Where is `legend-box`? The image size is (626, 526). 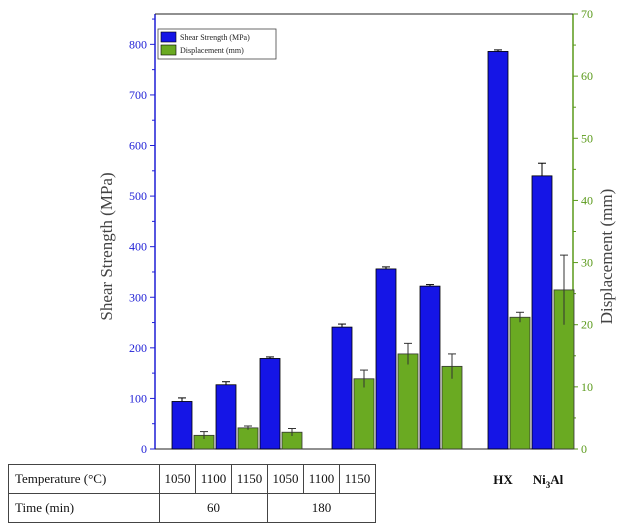 legend-box is located at coordinates (217, 44).